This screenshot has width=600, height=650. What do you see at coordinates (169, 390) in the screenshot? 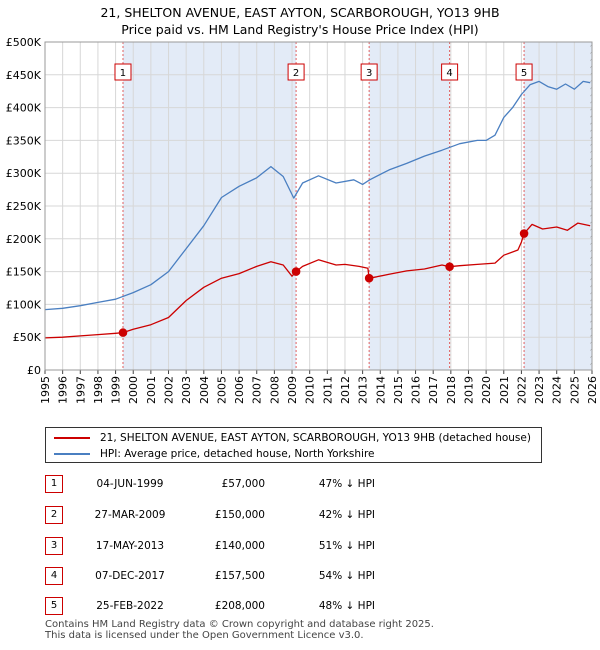
I see `x-tick-label: 2002` at bounding box center [169, 390].